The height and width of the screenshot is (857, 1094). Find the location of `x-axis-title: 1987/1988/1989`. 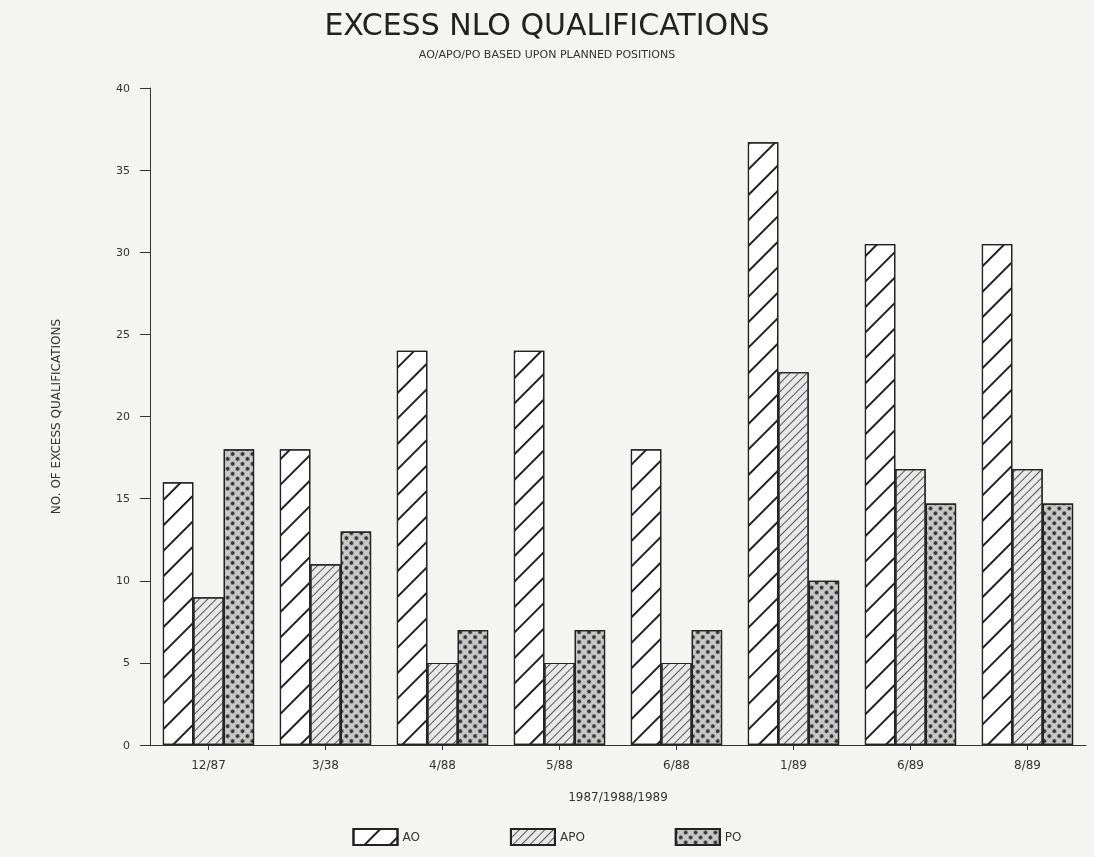

x-axis-title: 1987/1988/1989 is located at coordinates (618, 797).